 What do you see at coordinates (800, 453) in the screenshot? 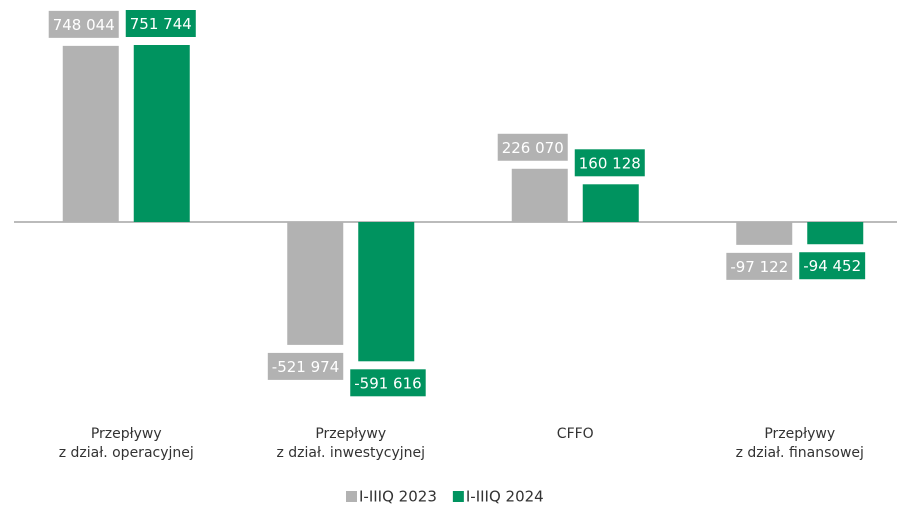
I see `x-tick-label: z dział. finansowej` at bounding box center [800, 453].